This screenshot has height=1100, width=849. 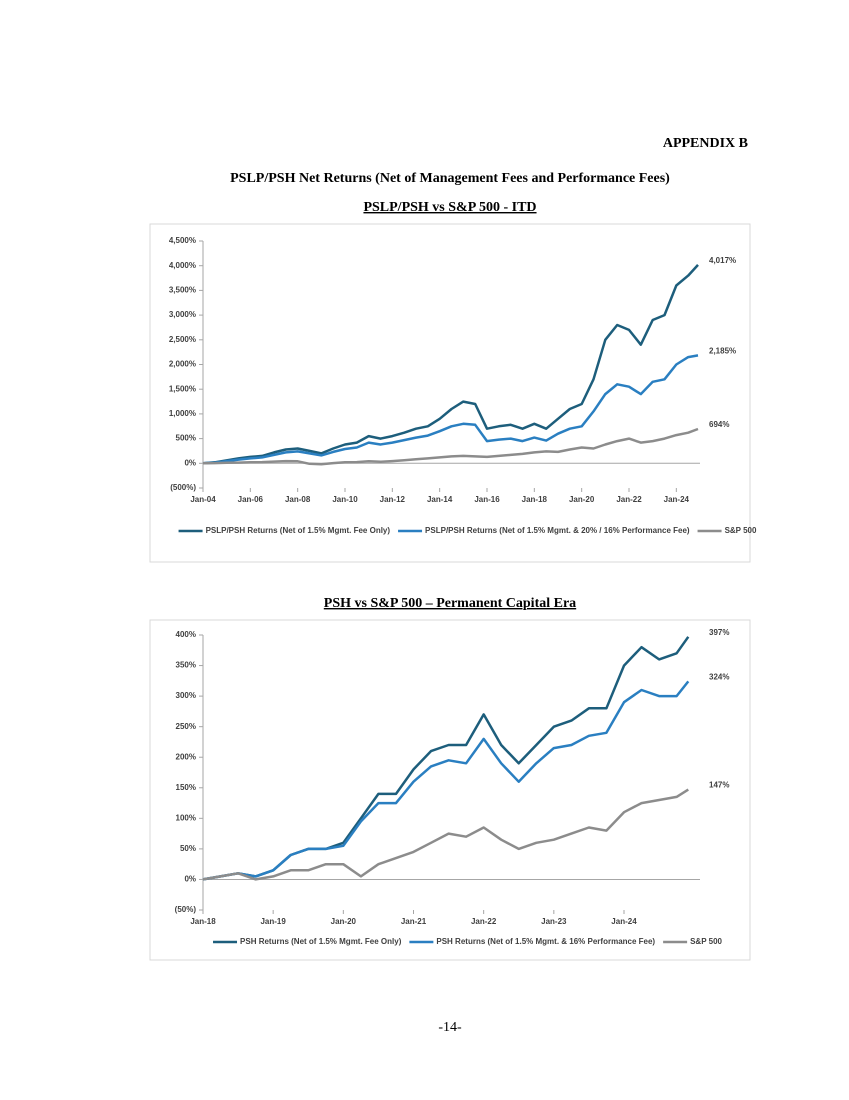 What do you see at coordinates (182, 413) in the screenshot?
I see `y-tick-label: 1,000%` at bounding box center [182, 413].